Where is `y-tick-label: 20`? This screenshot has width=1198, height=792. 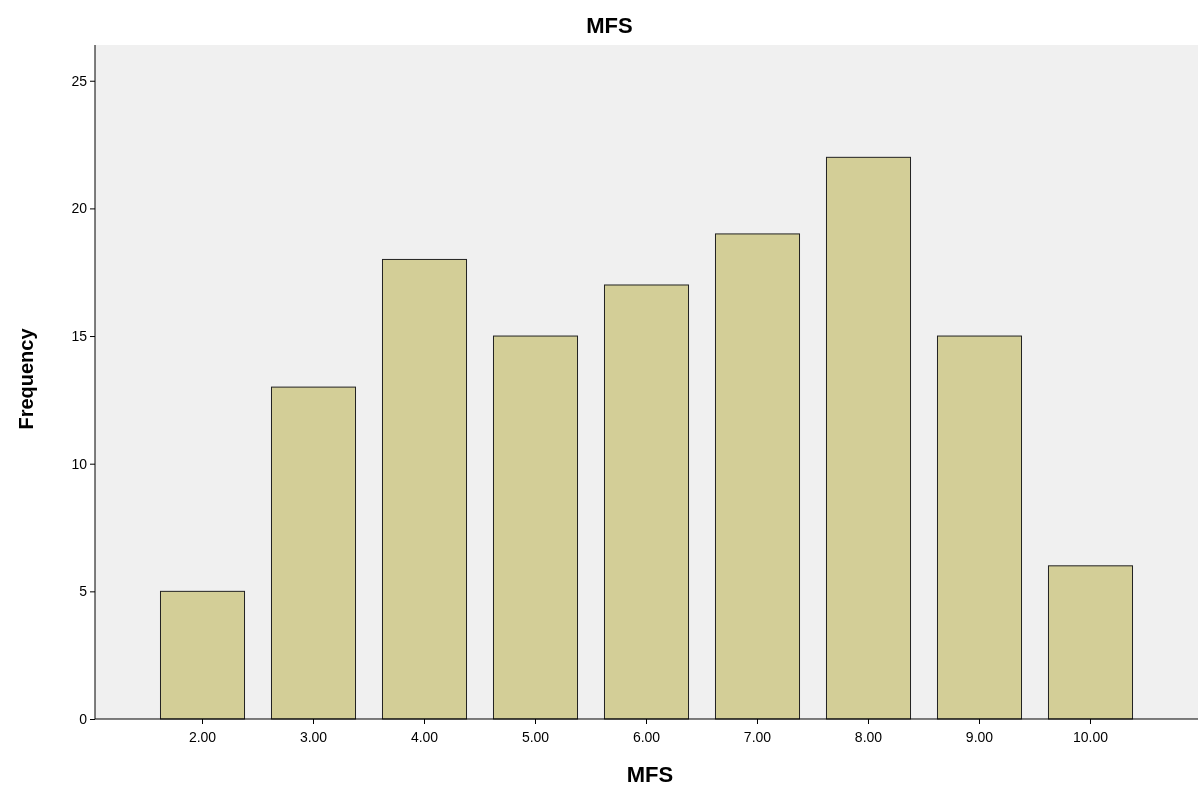 y-tick-label: 20 is located at coordinates (79, 208).